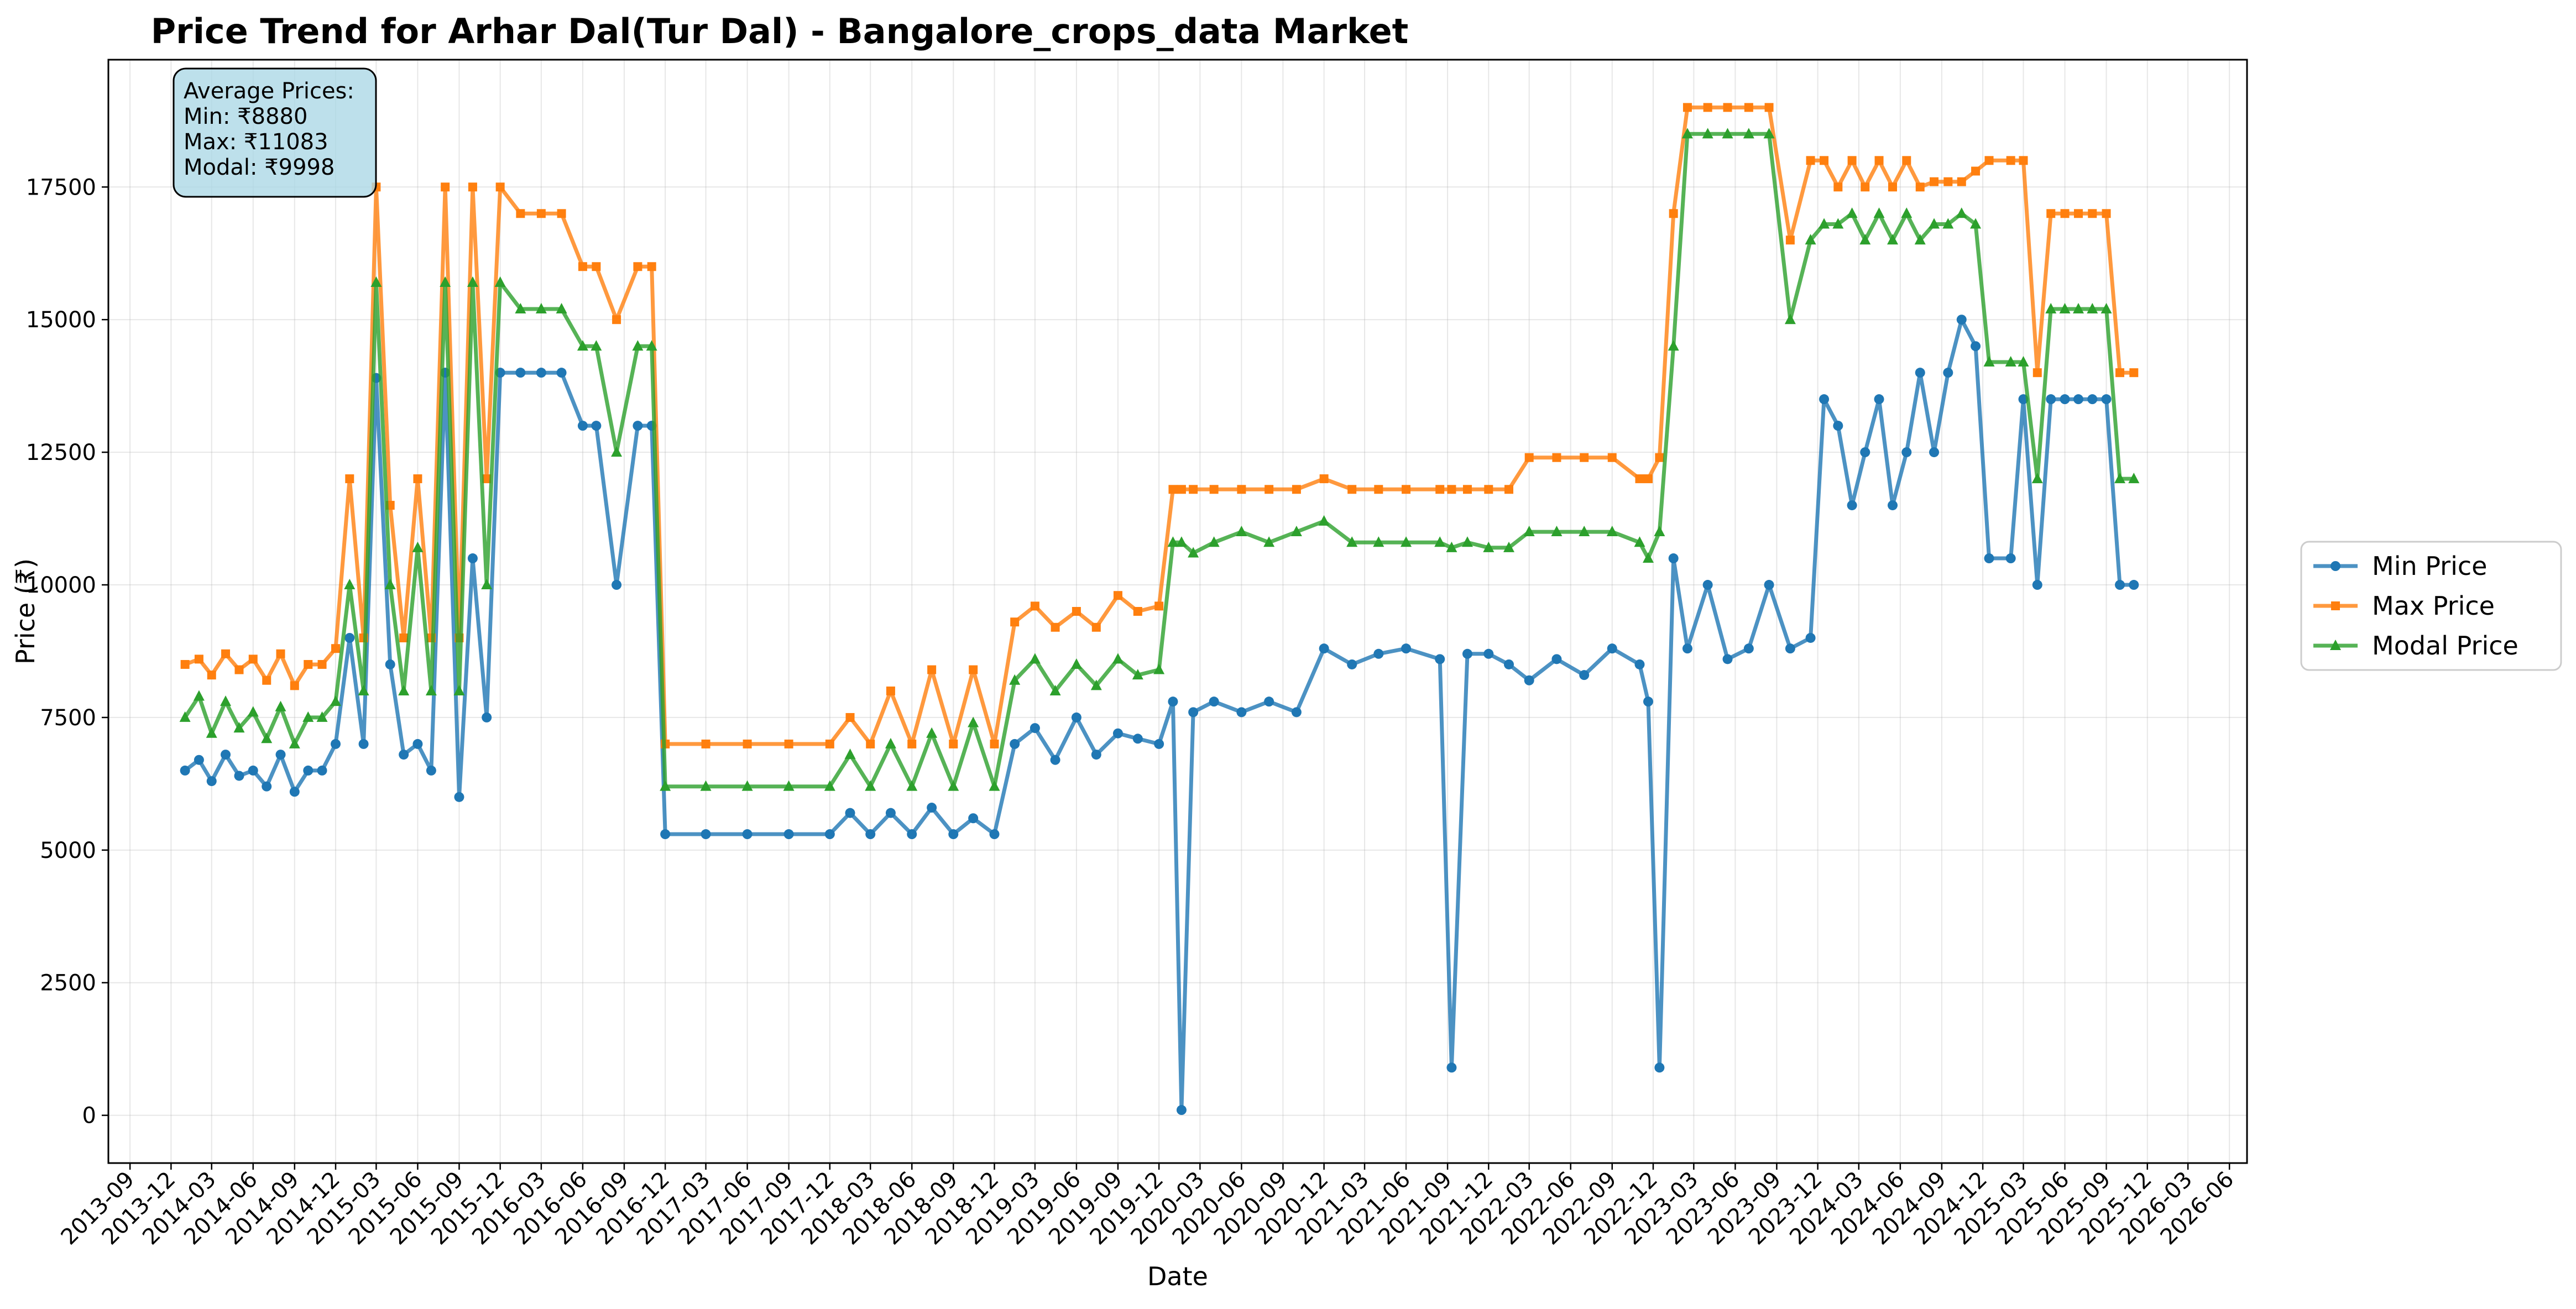  I want to click on average-prices-line: Average Prices:, so click(269, 91).